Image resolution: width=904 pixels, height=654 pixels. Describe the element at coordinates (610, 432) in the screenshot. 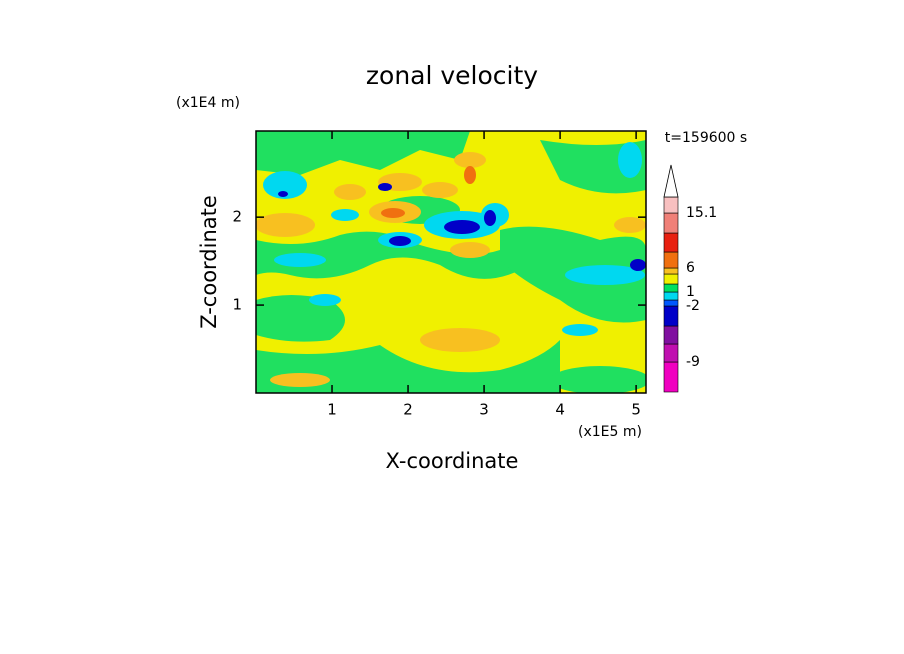

I see `x-unit: (x1E5 m)` at that location.